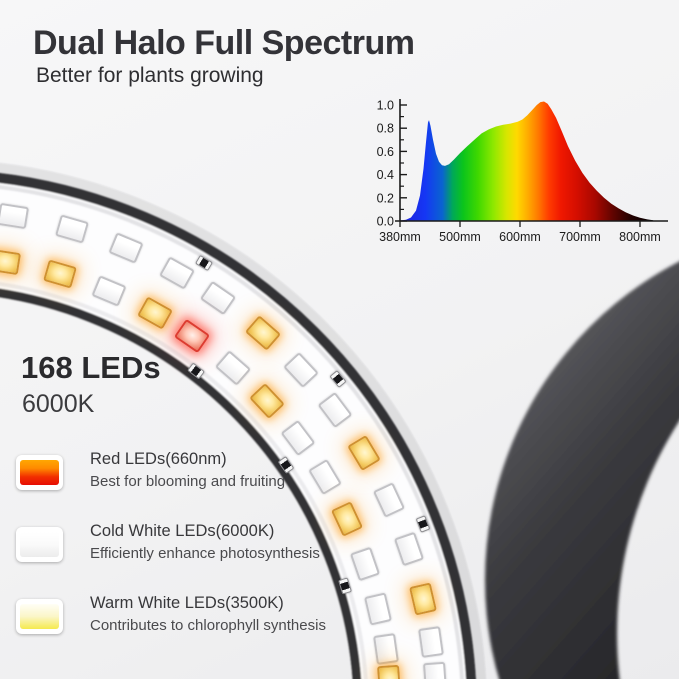 This screenshot has width=679, height=679. Describe the element at coordinates (385, 175) in the screenshot. I see `y-tick-label: 0.4` at that location.